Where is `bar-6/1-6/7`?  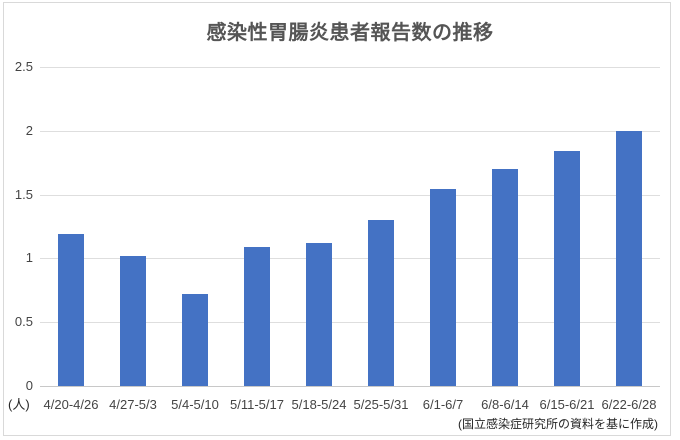 bar-6/1-6/7 is located at coordinates (443, 287).